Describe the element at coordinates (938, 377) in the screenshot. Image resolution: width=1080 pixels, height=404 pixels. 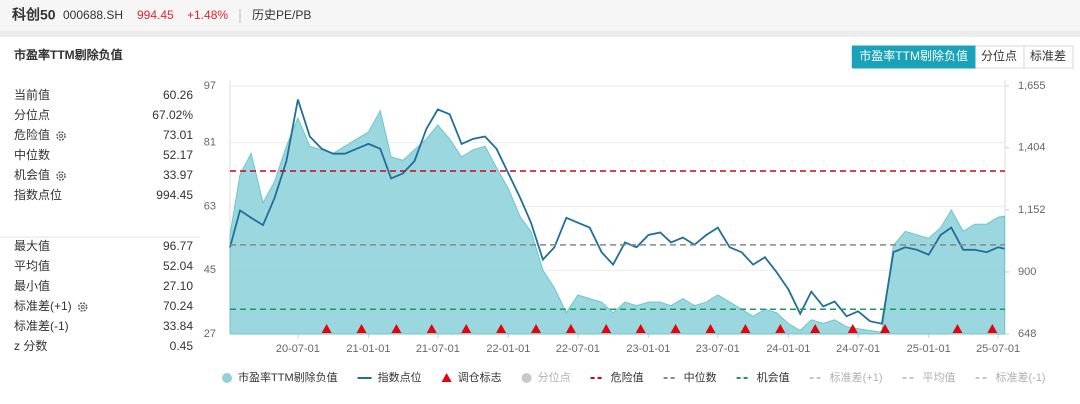
I see `legend-label: 平均值` at that location.